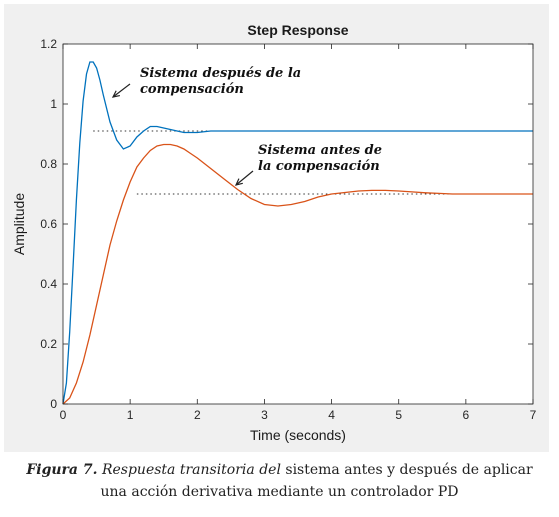 The height and width of the screenshot is (517, 559). Describe the element at coordinates (298, 435) in the screenshot. I see `x-axis-label: Time (seconds)` at that location.